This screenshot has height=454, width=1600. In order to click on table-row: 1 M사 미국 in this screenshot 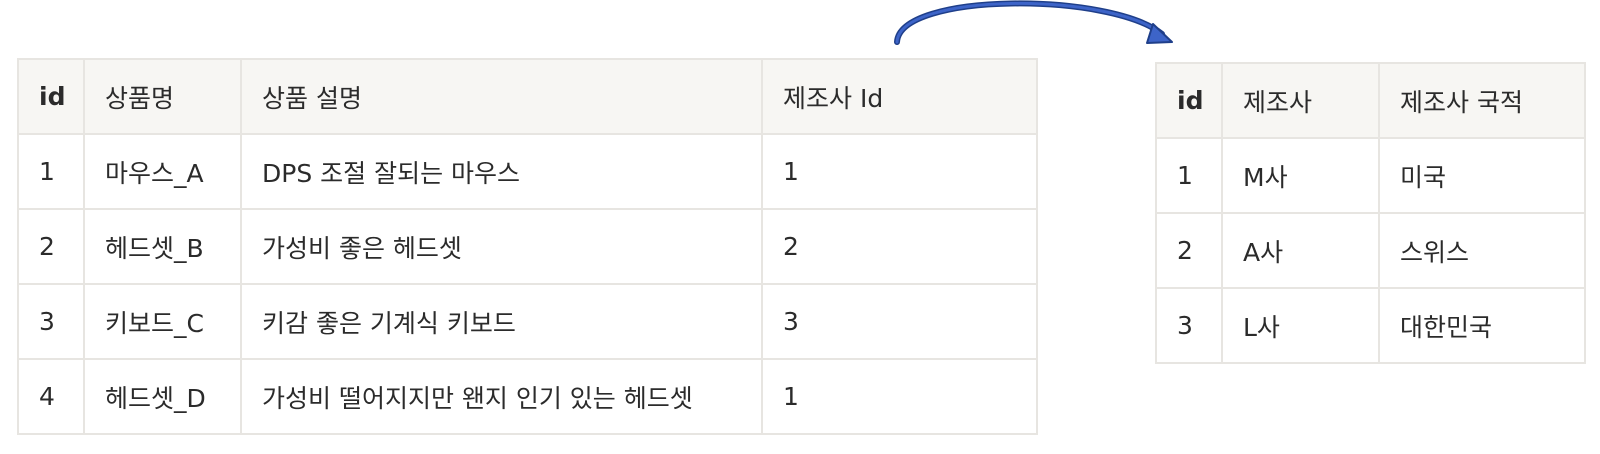, I will do `click(1370, 175)`.